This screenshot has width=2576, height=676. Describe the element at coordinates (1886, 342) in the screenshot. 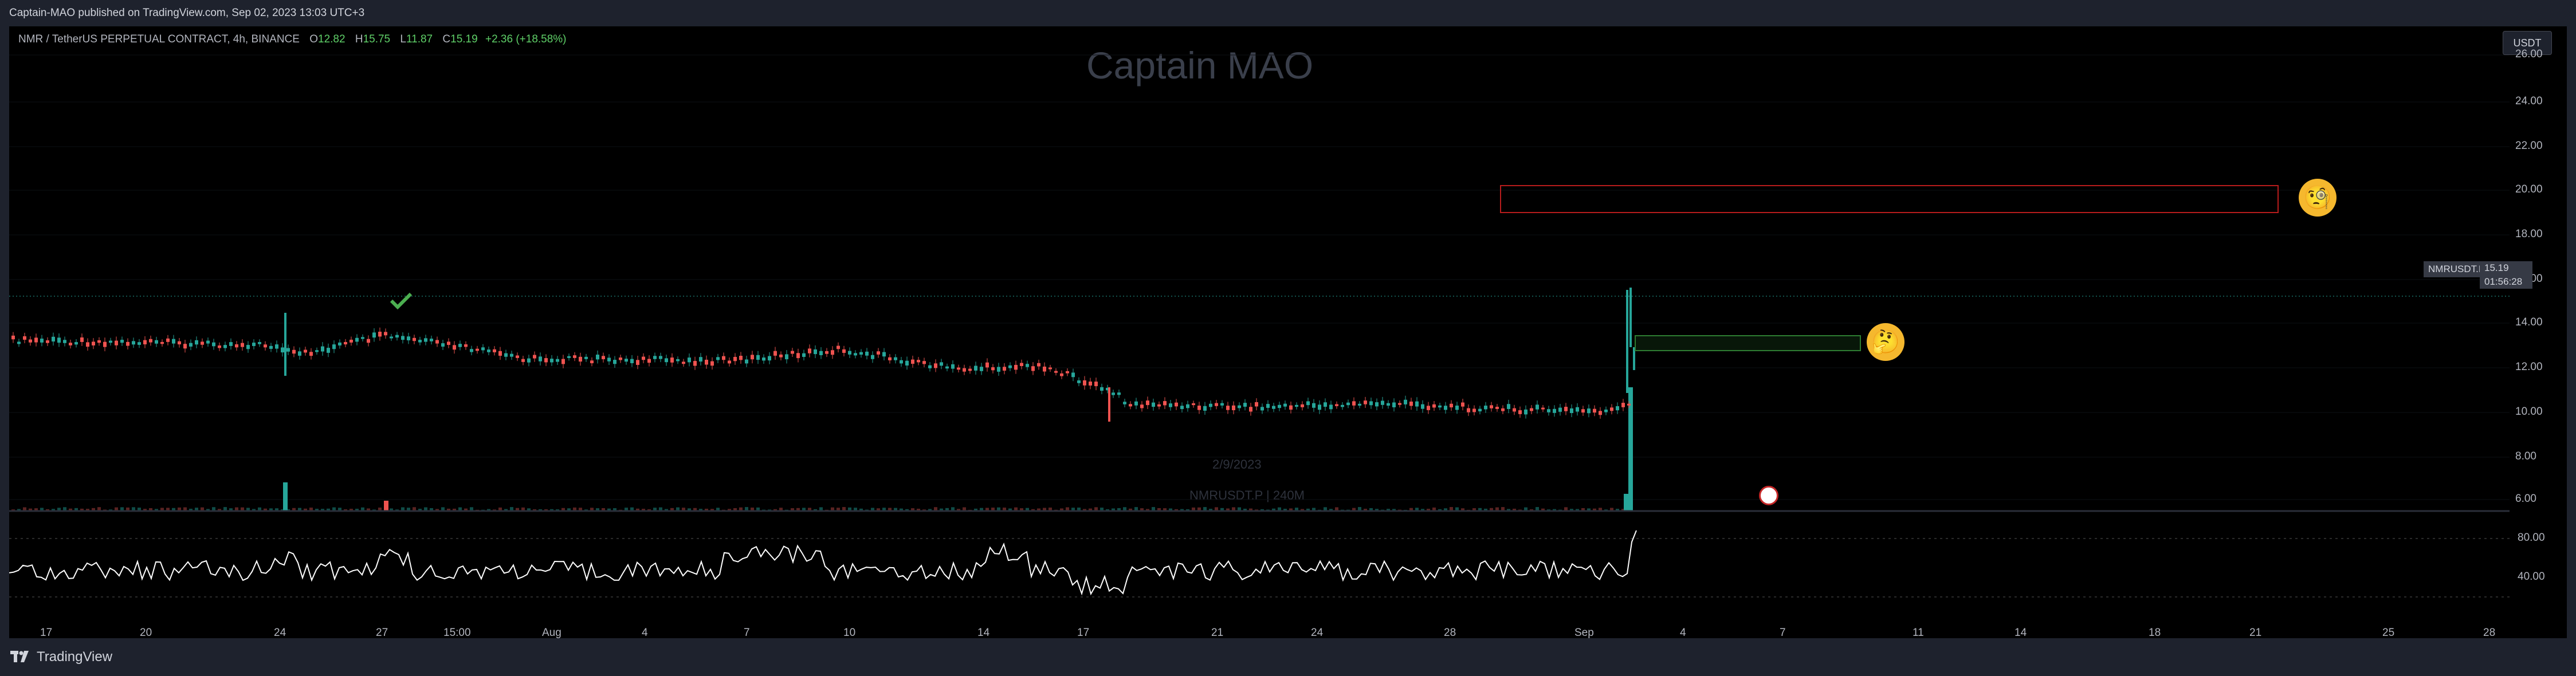

I see `thinking-face-icon: 🤔` at that location.